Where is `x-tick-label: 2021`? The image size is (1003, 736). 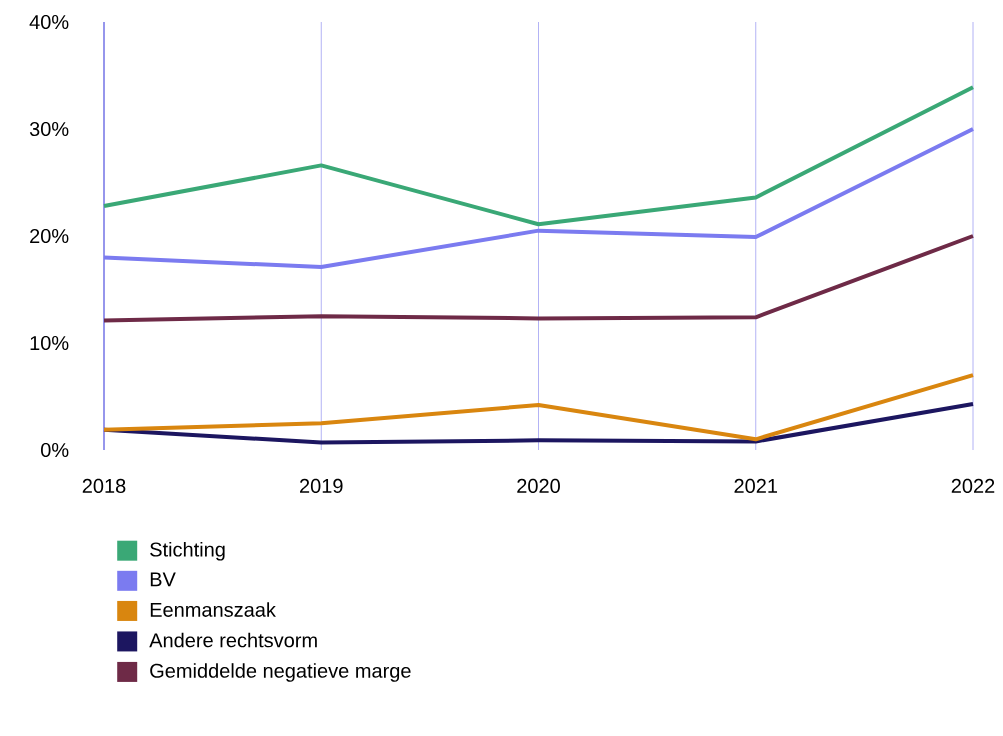
x-tick-label: 2021 is located at coordinates (756, 486).